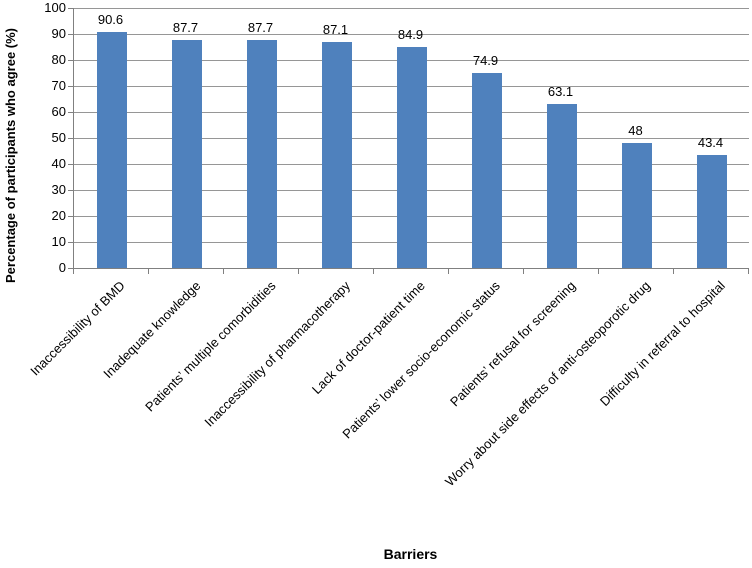  Describe the element at coordinates (58, 189) in the screenshot. I see `y-tick-label: 30` at that location.